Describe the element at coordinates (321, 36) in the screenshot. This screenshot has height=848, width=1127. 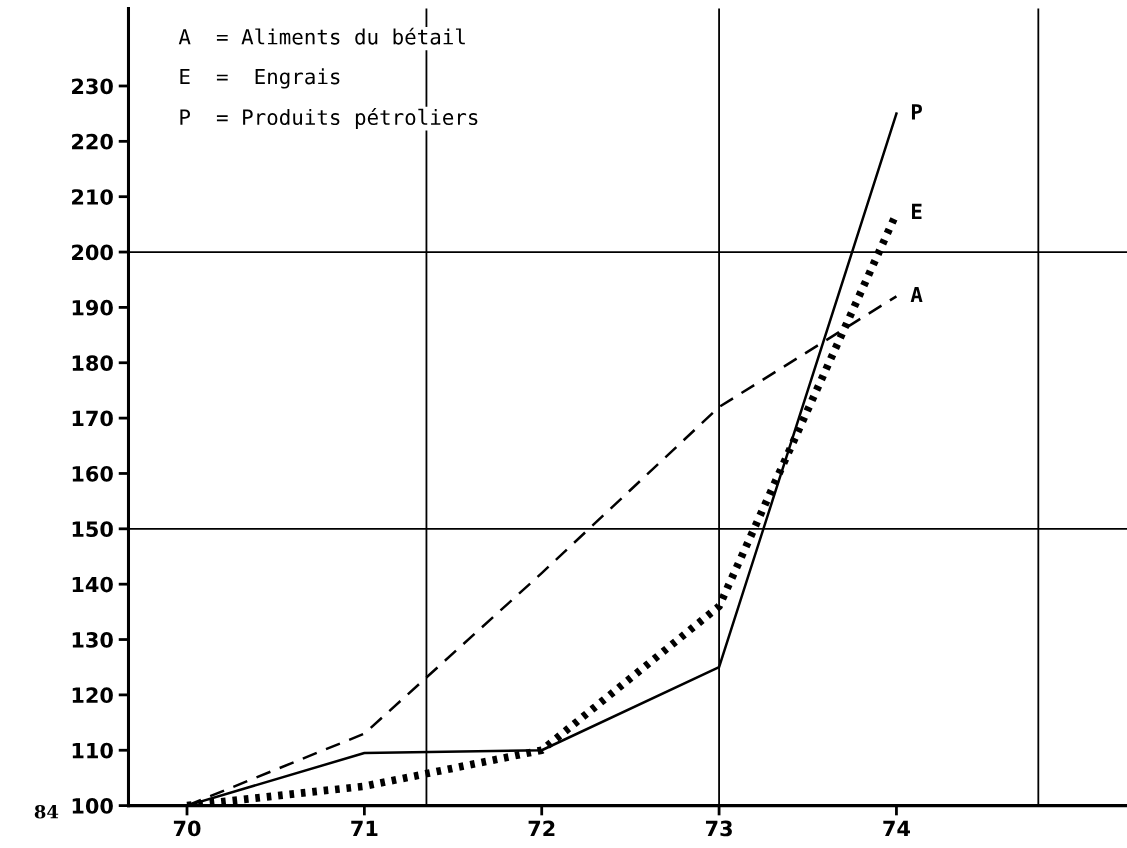
I see `annotation: A = Aliments du bétail` at that location.